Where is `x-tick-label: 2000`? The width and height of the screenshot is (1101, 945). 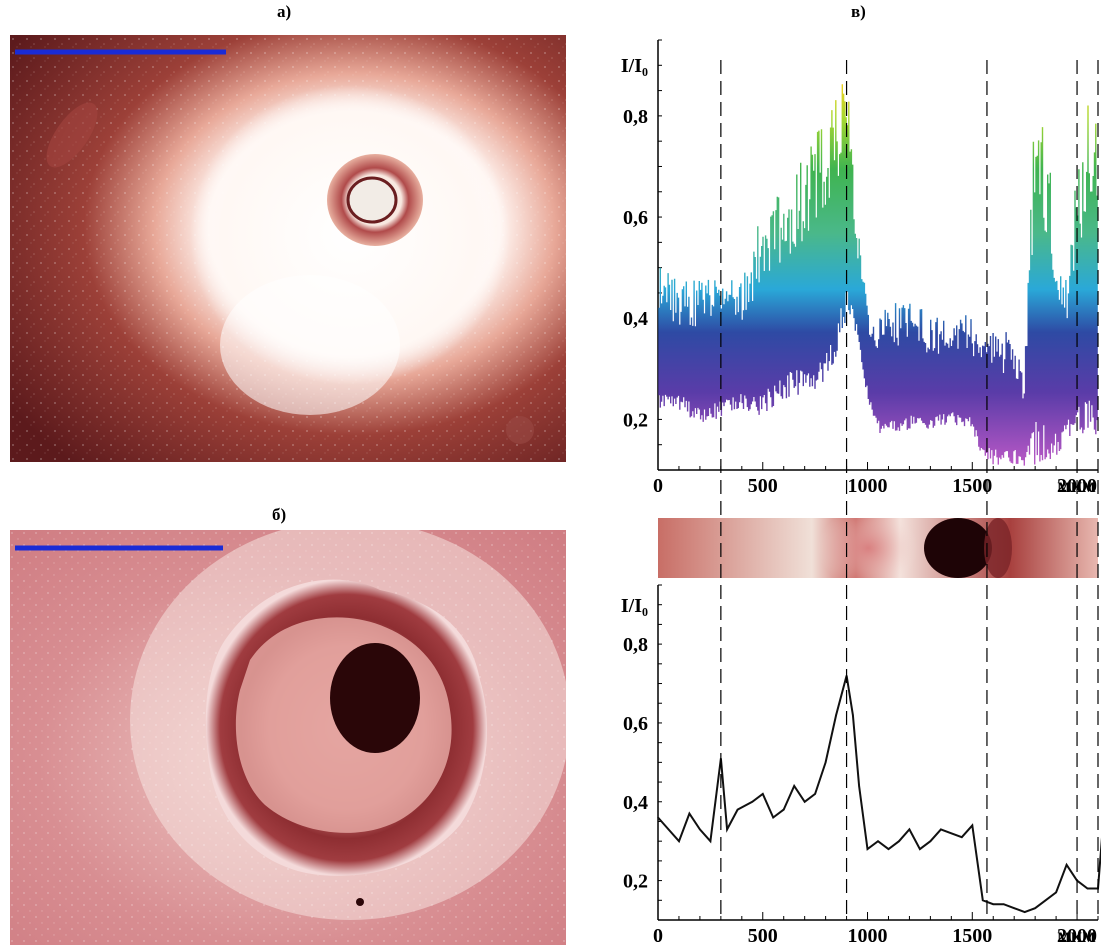
x-tick-label: 2000 is located at coordinates (1077, 935).